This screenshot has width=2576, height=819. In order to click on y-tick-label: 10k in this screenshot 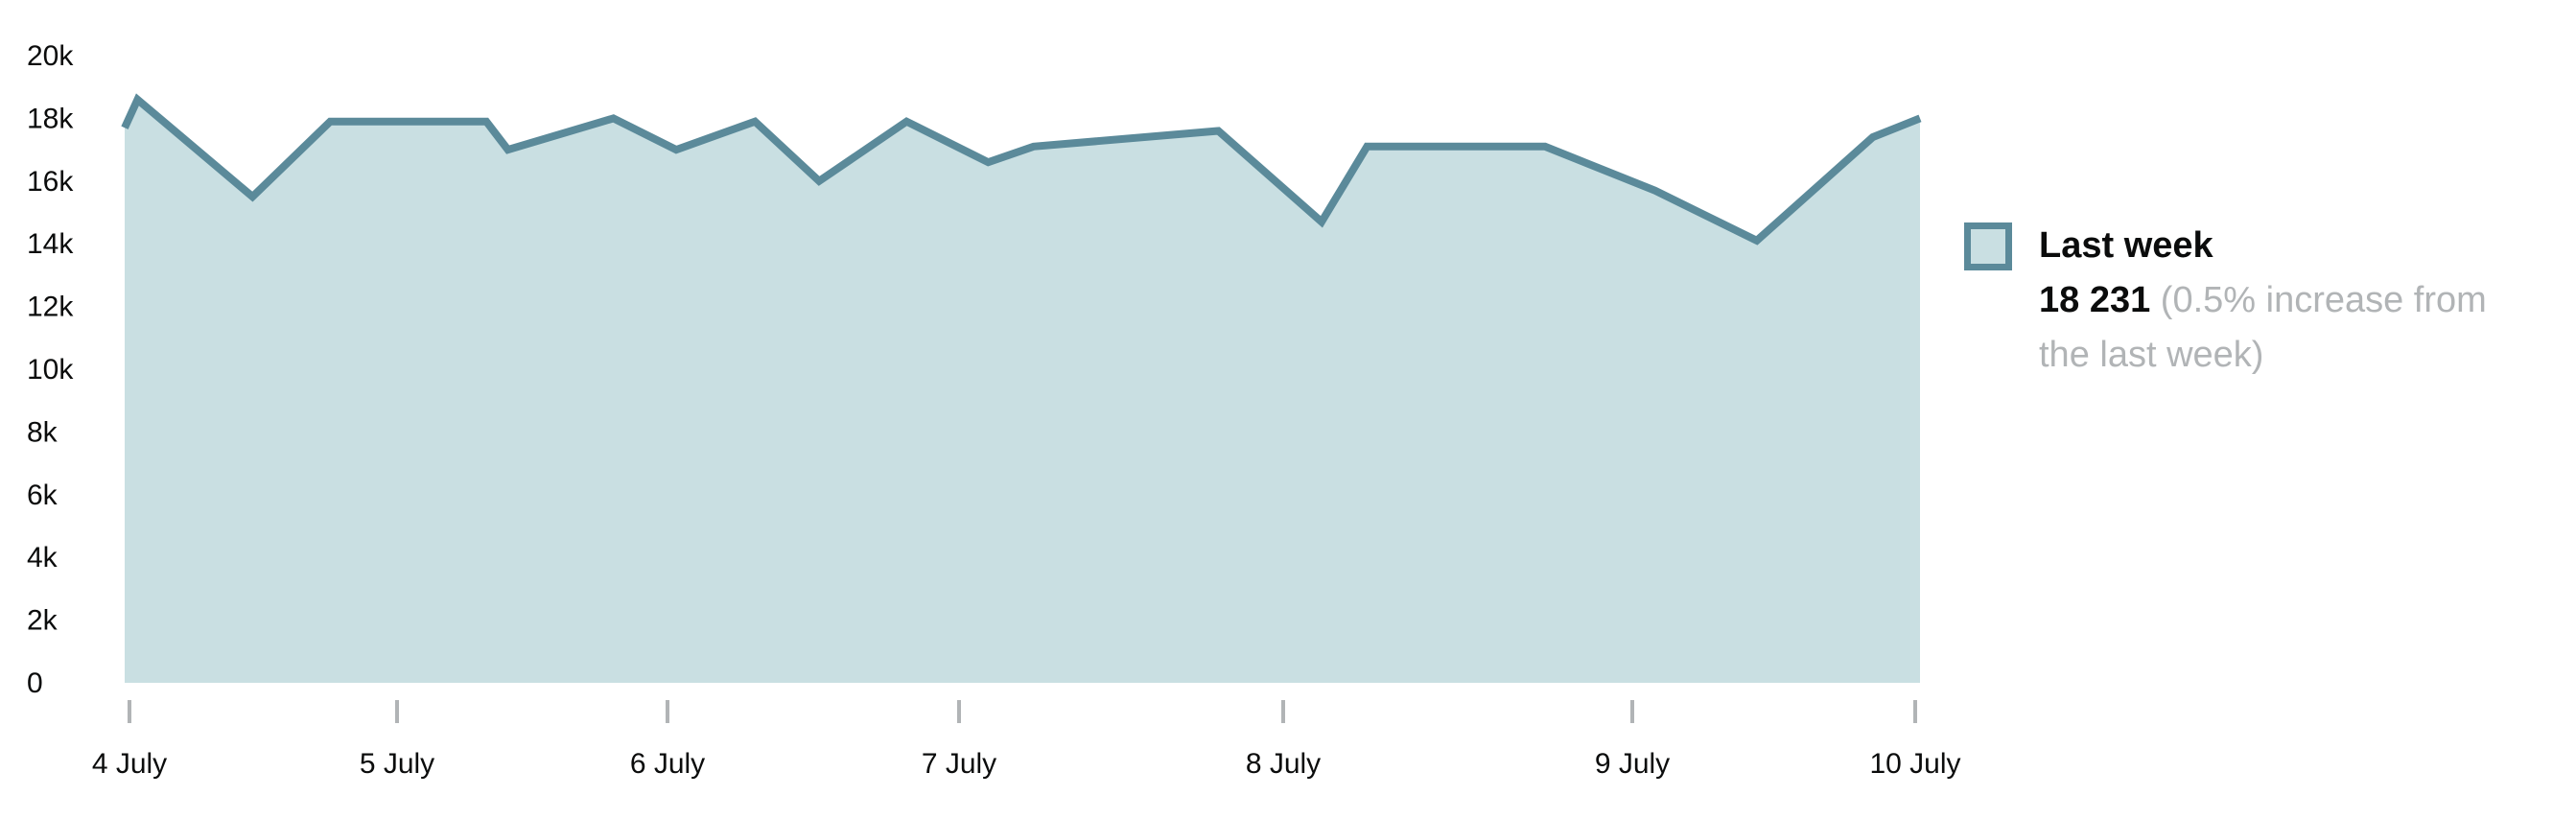, I will do `click(50, 370)`.